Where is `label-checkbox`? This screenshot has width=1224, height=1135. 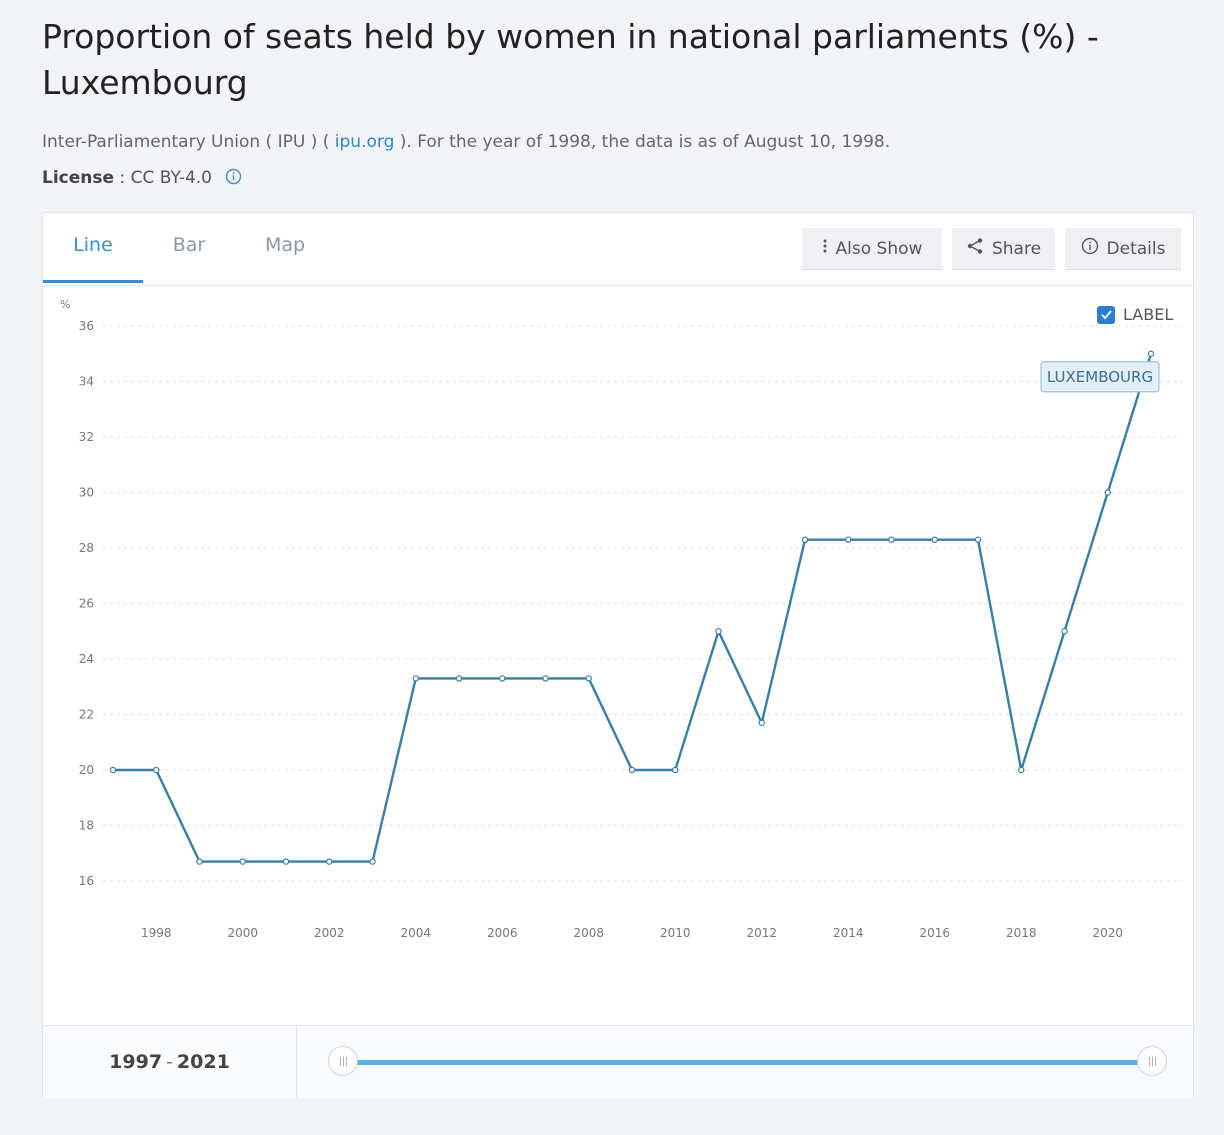
label-checkbox is located at coordinates (1106, 314).